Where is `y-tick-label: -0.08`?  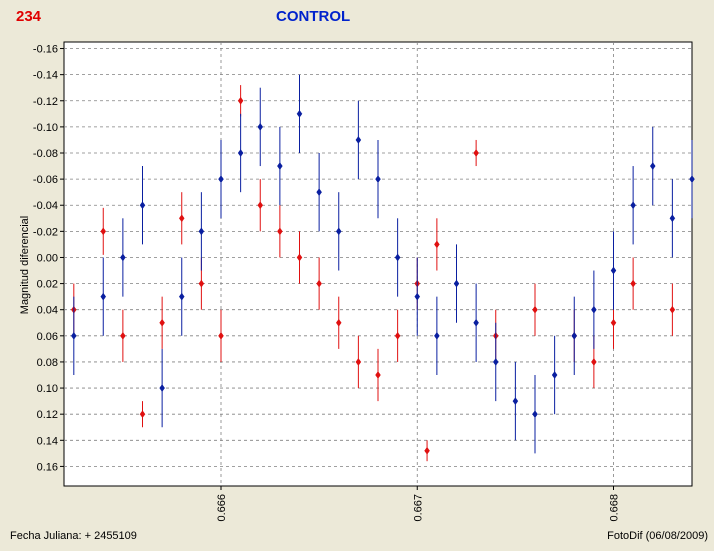 y-tick-label: -0.08 is located at coordinates (45, 154).